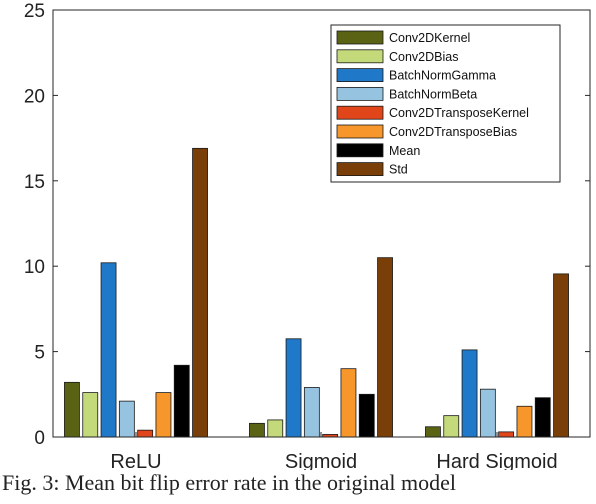 The height and width of the screenshot is (504, 596). Describe the element at coordinates (404, 151) in the screenshot. I see `legend-entry-label: Mean` at that location.